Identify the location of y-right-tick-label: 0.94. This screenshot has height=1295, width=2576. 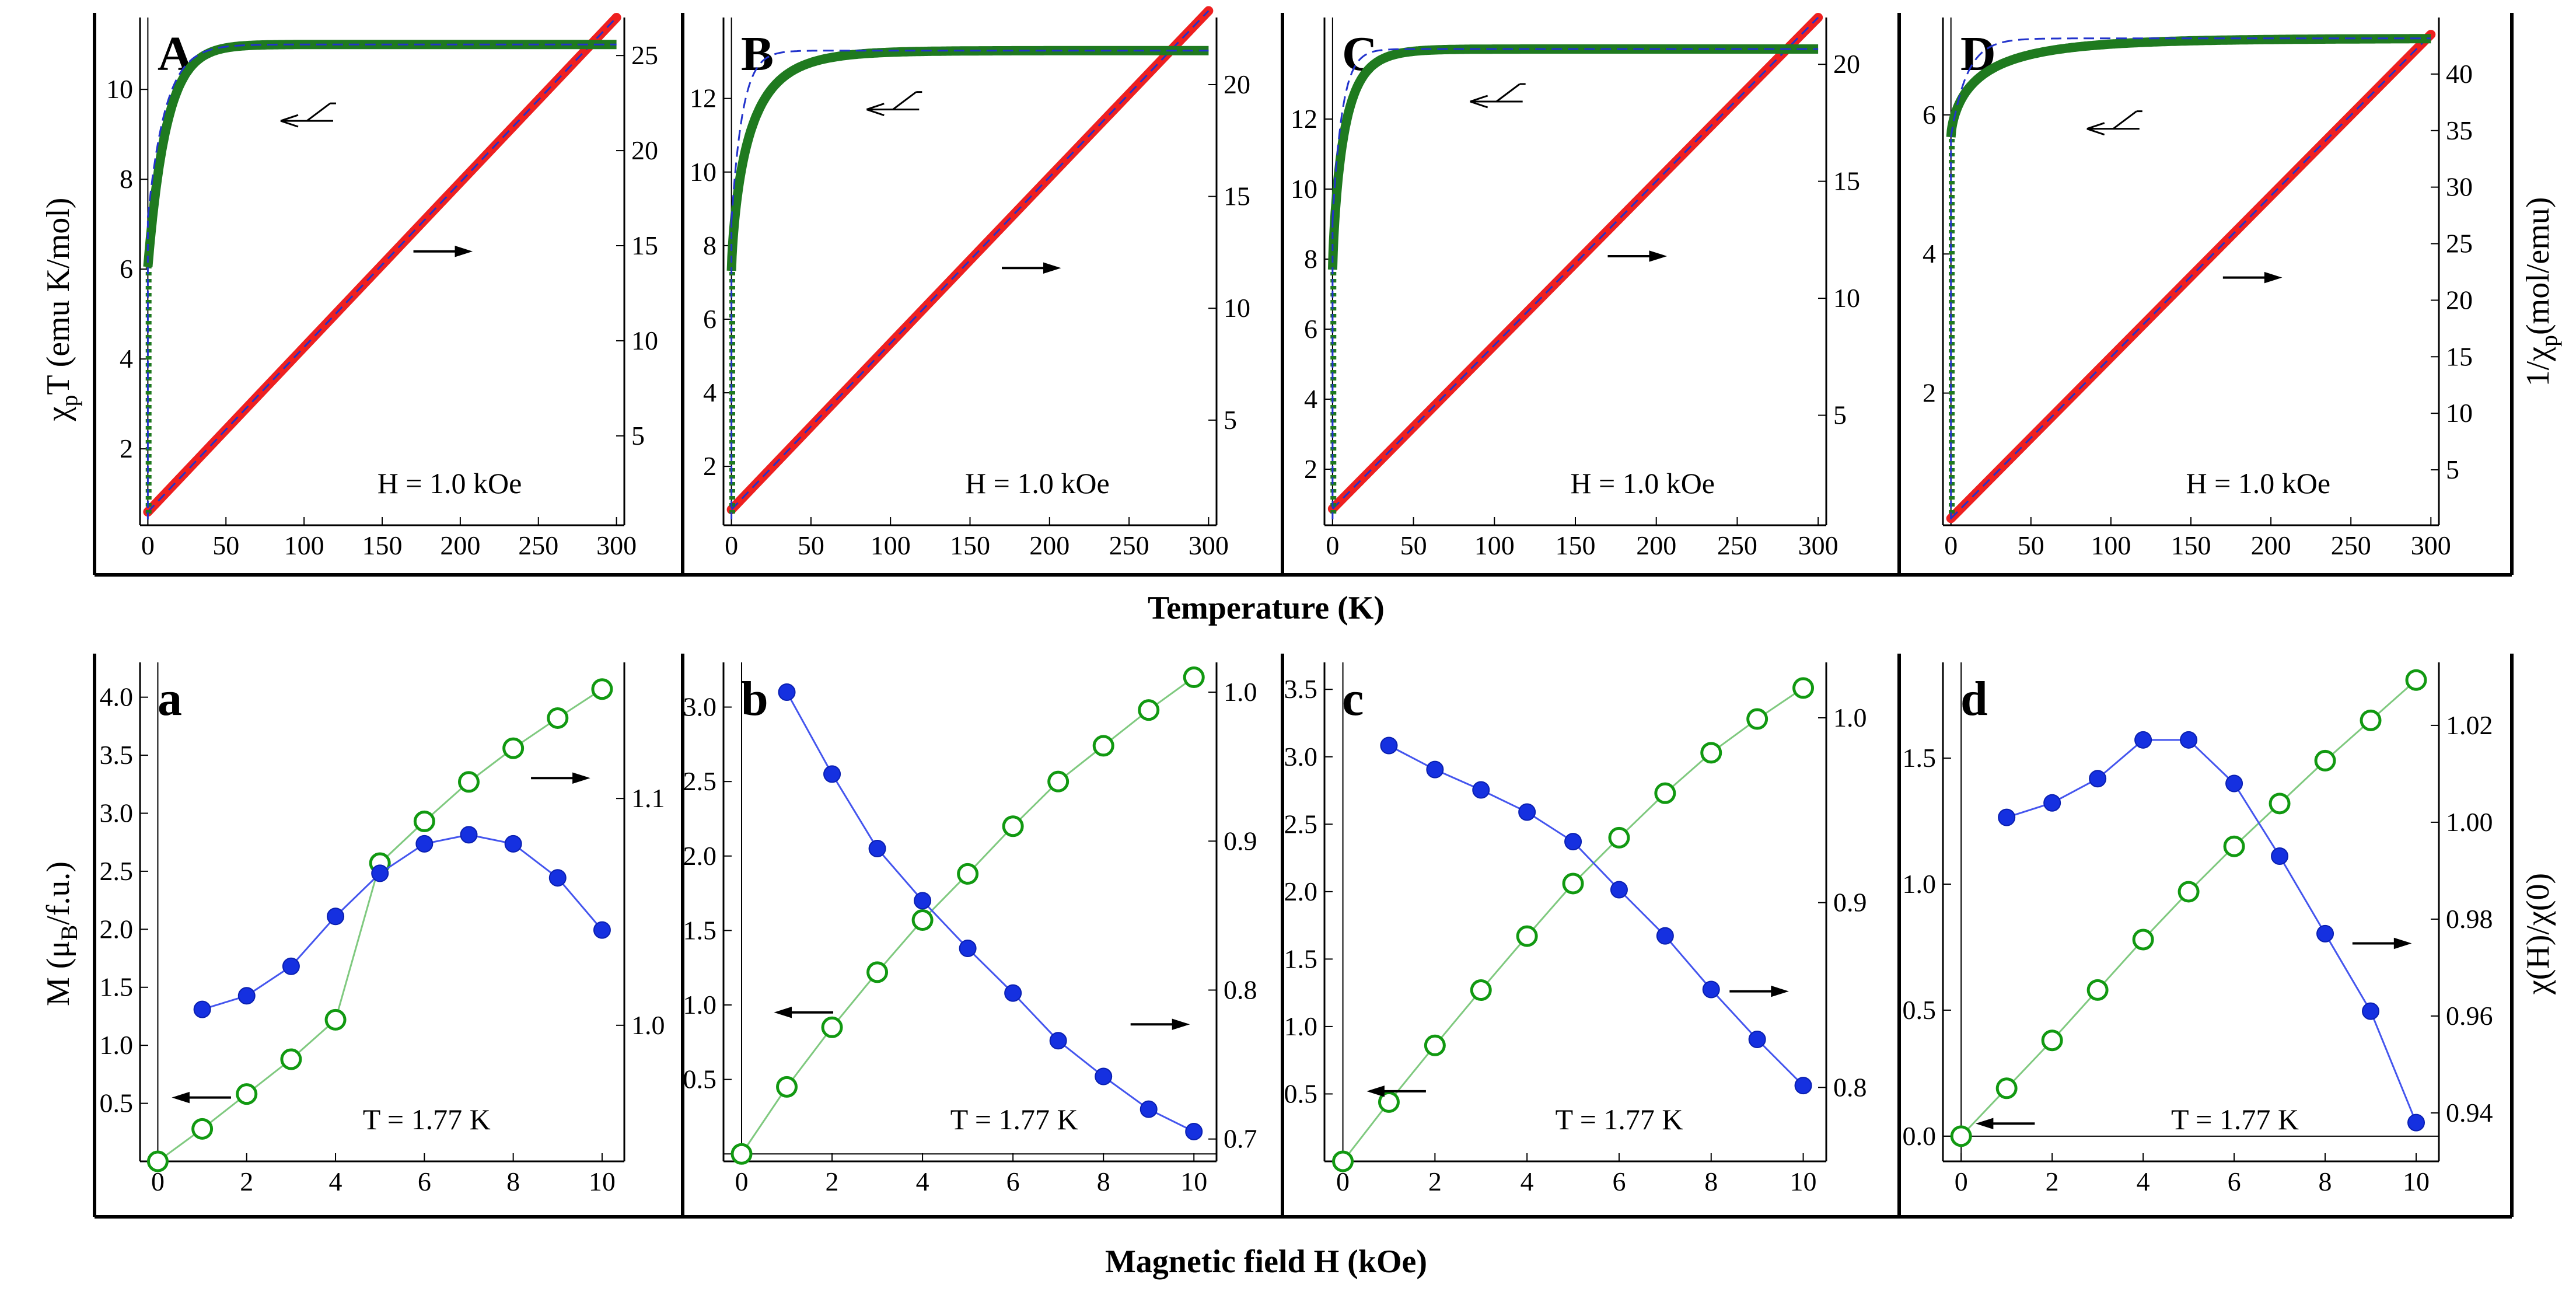
(2469, 1113).